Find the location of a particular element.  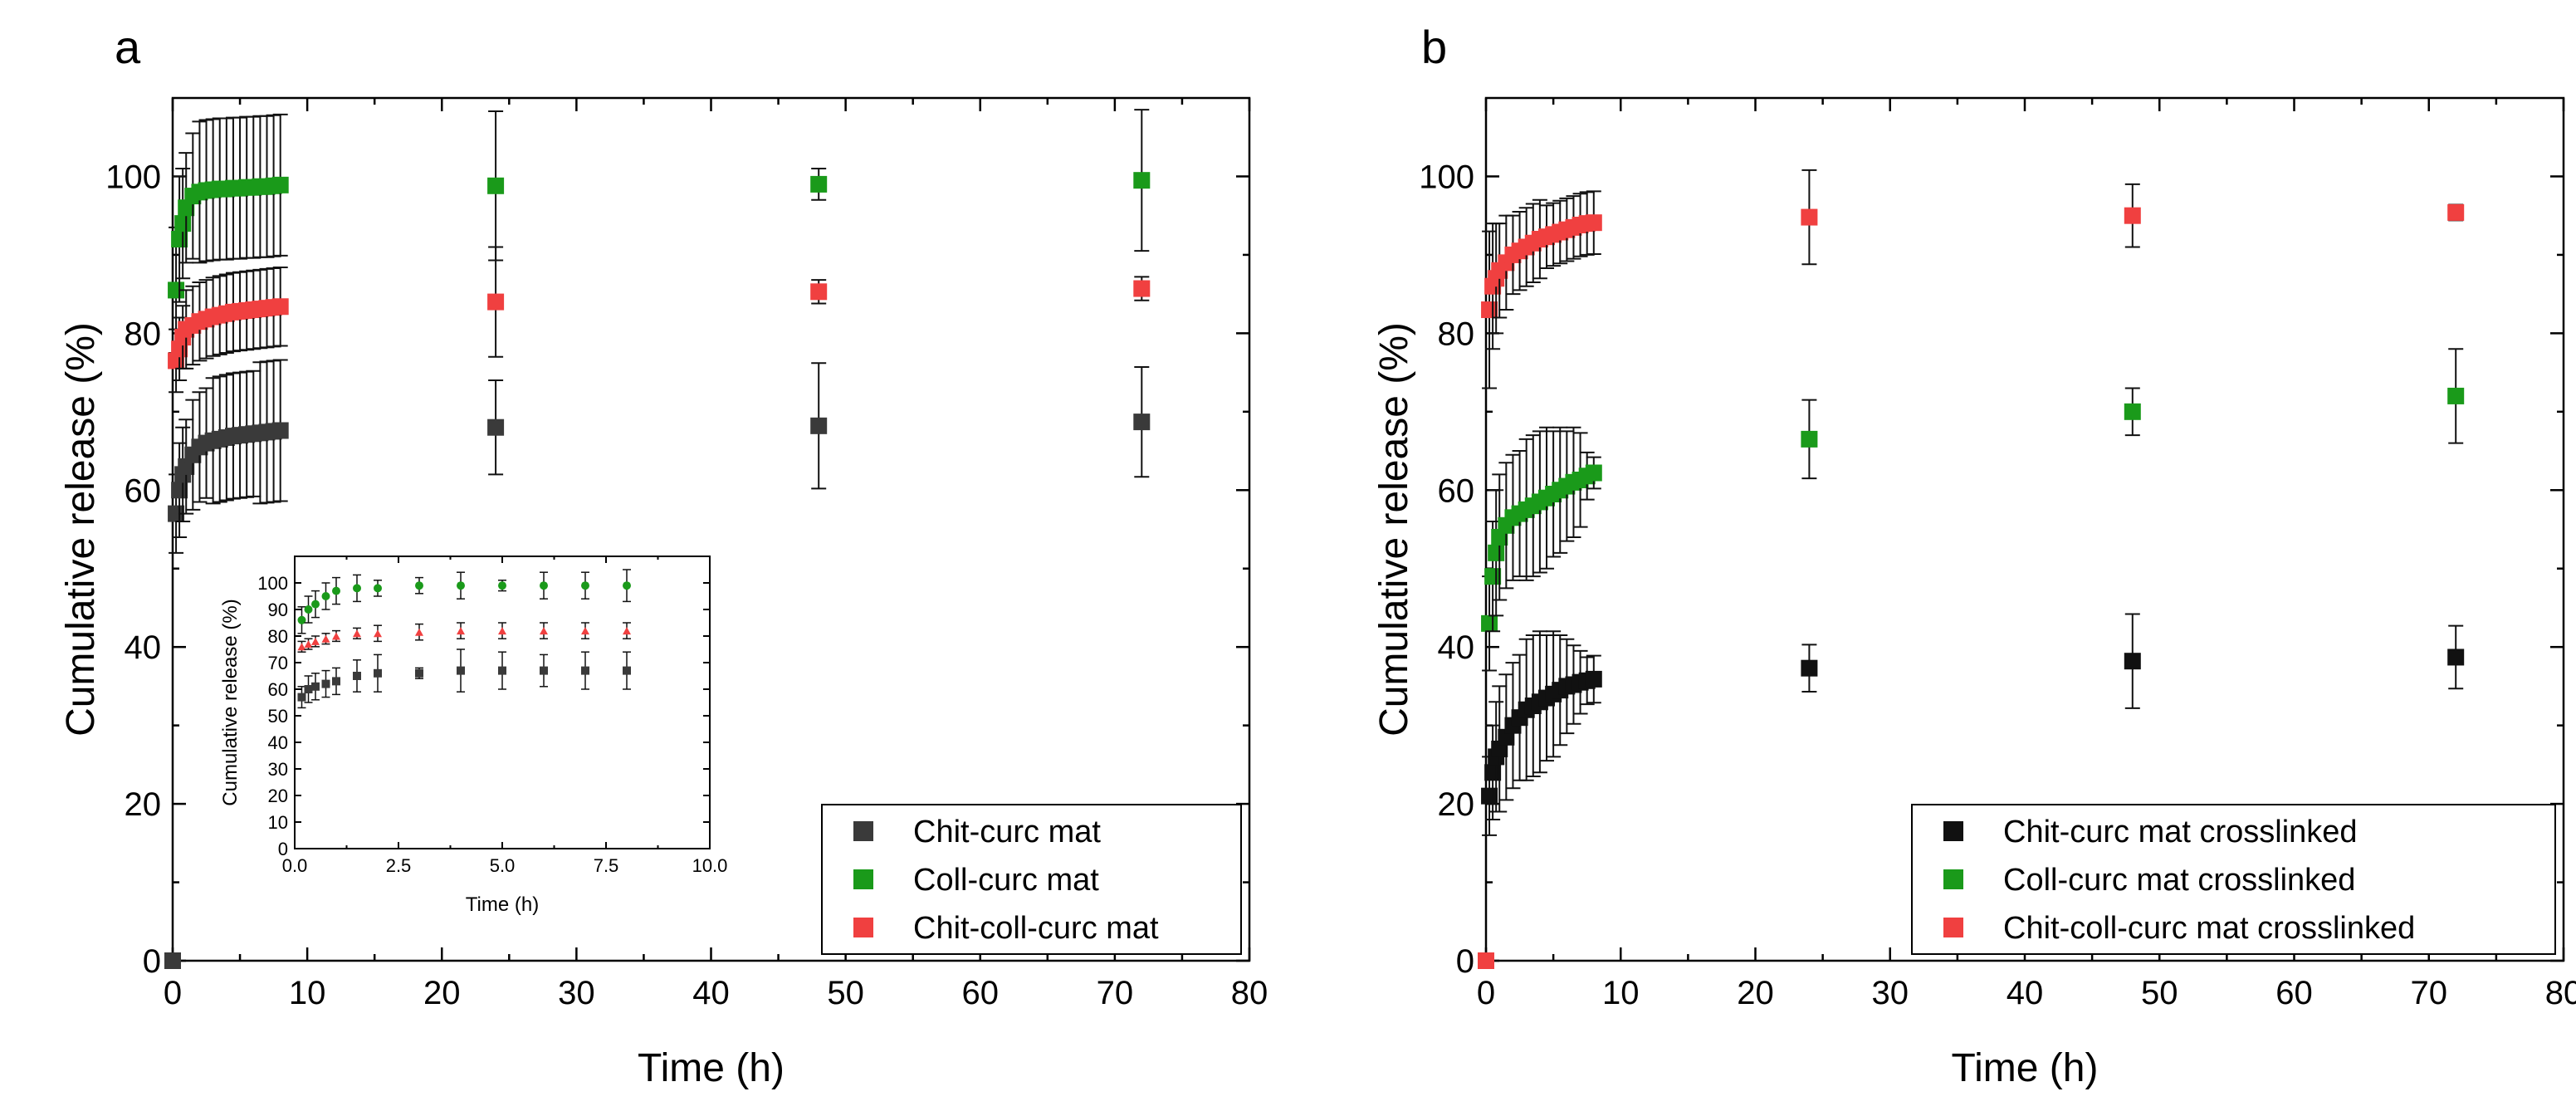

panel-a-inset-plot-frame is located at coordinates (502, 702).